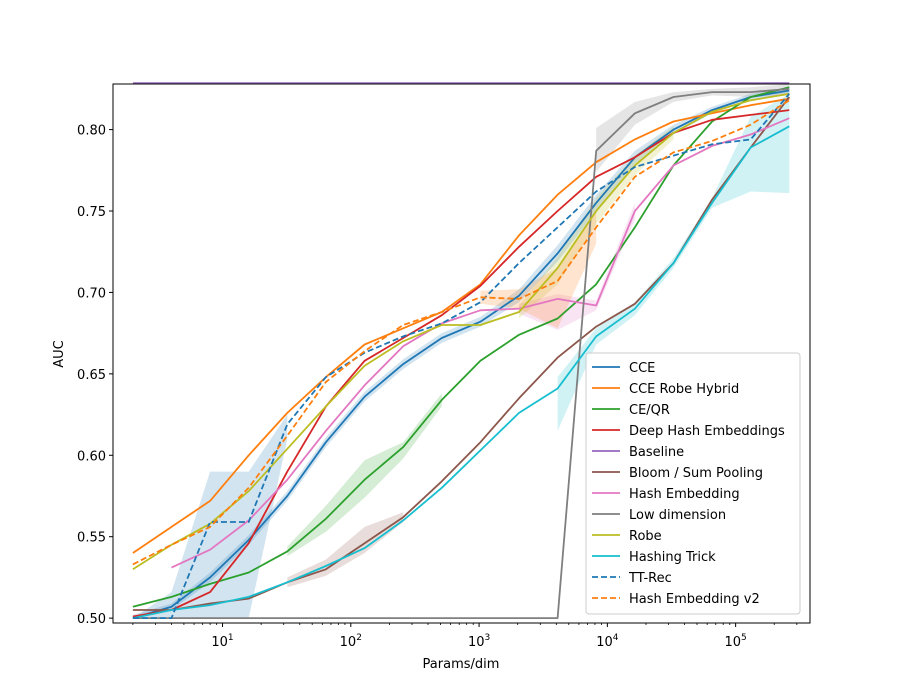 This screenshot has width=900, height=700. What do you see at coordinates (656, 452) in the screenshot?
I see `legend-label-baseline: Baseline` at bounding box center [656, 452].